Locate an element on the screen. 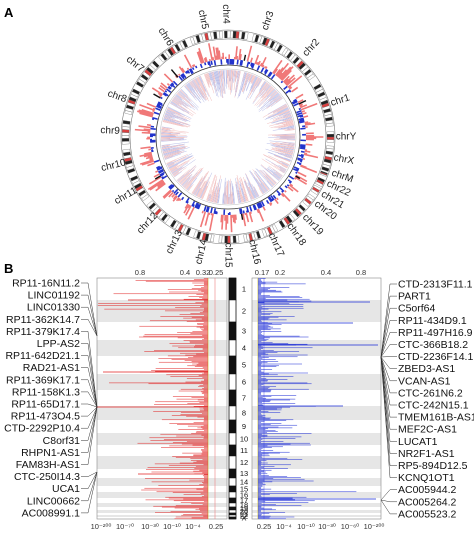 Image resolution: width=474 pixels, height=534 pixels. right-gene-label: C5orf64 is located at coordinates (417, 309).